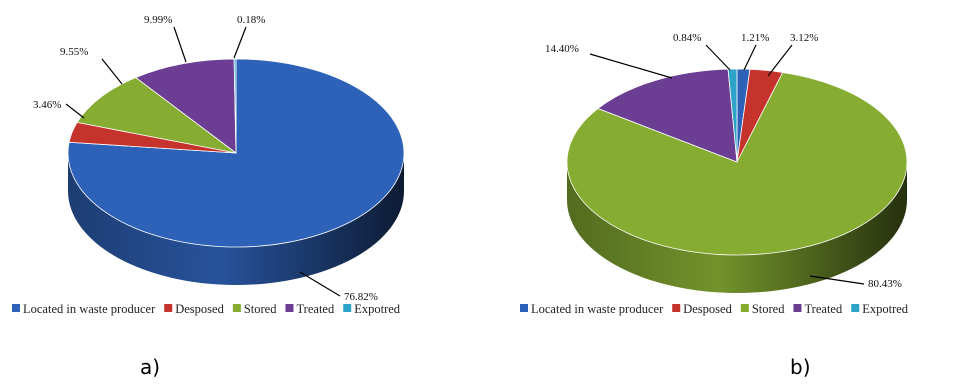 Image resolution: width=962 pixels, height=385 pixels. Describe the element at coordinates (158, 20) in the screenshot. I see `data-label-treated: 9.99%` at that location.